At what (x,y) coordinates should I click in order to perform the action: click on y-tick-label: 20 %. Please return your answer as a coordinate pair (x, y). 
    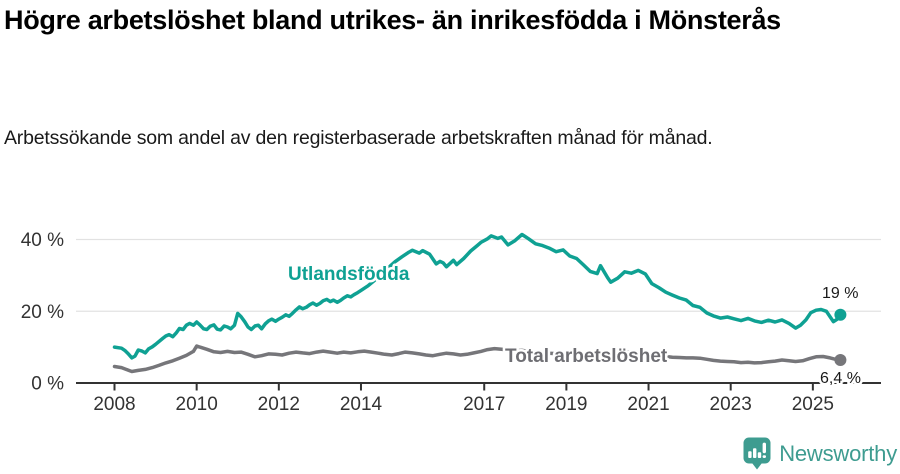
    Looking at the image, I should click on (42, 312).